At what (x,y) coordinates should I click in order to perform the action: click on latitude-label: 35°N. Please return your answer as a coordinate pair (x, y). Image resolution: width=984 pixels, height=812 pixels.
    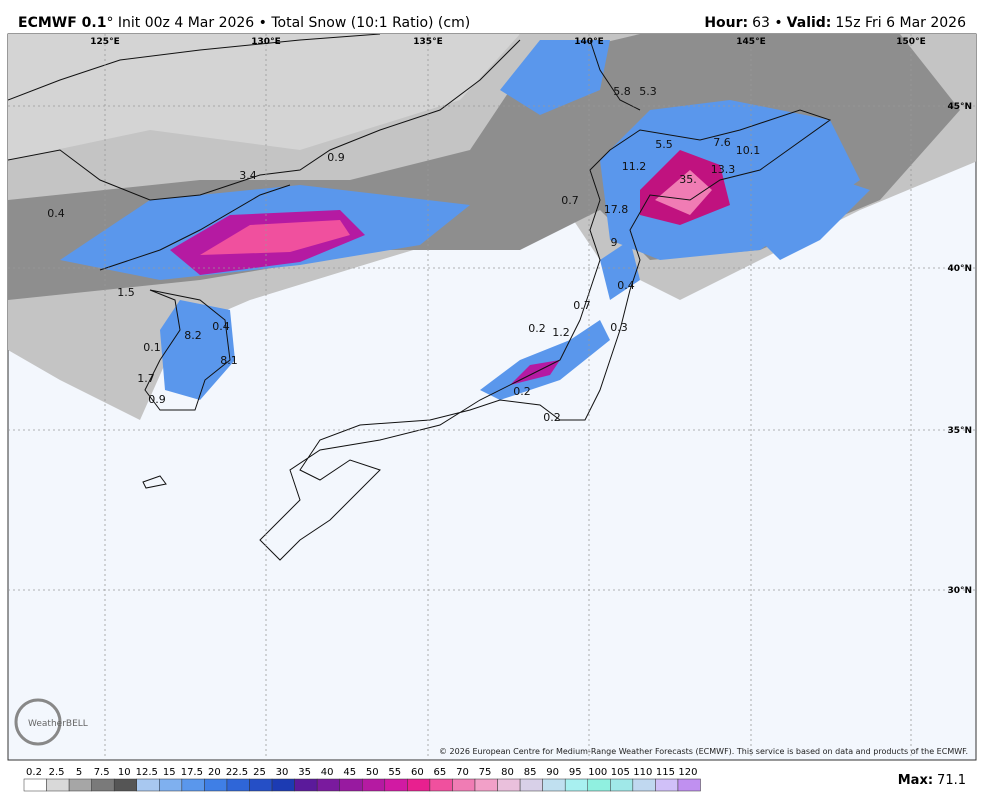
    Looking at the image, I should click on (959, 431).